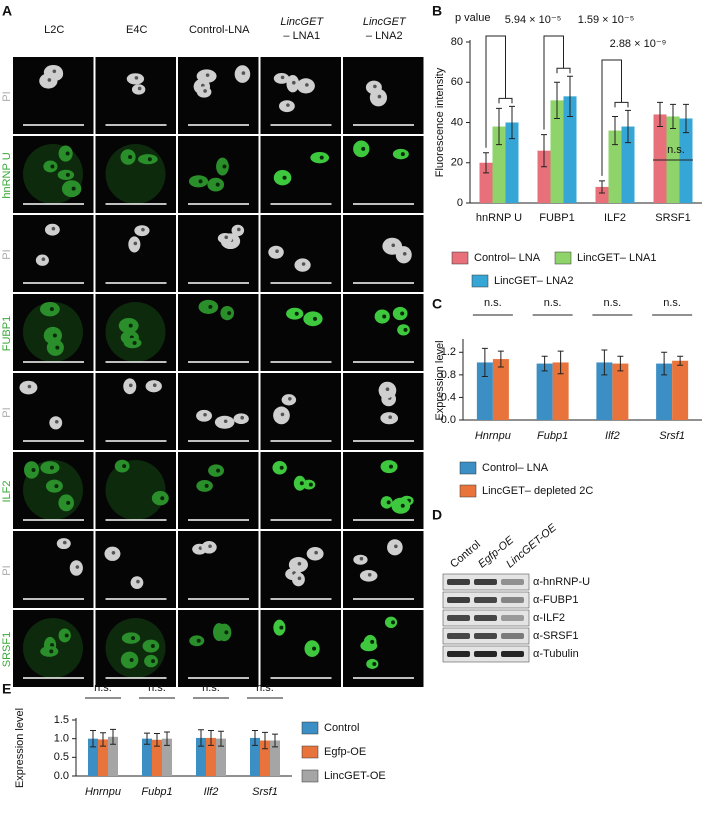  I want to click on significance-bracket, so click(557, 82).